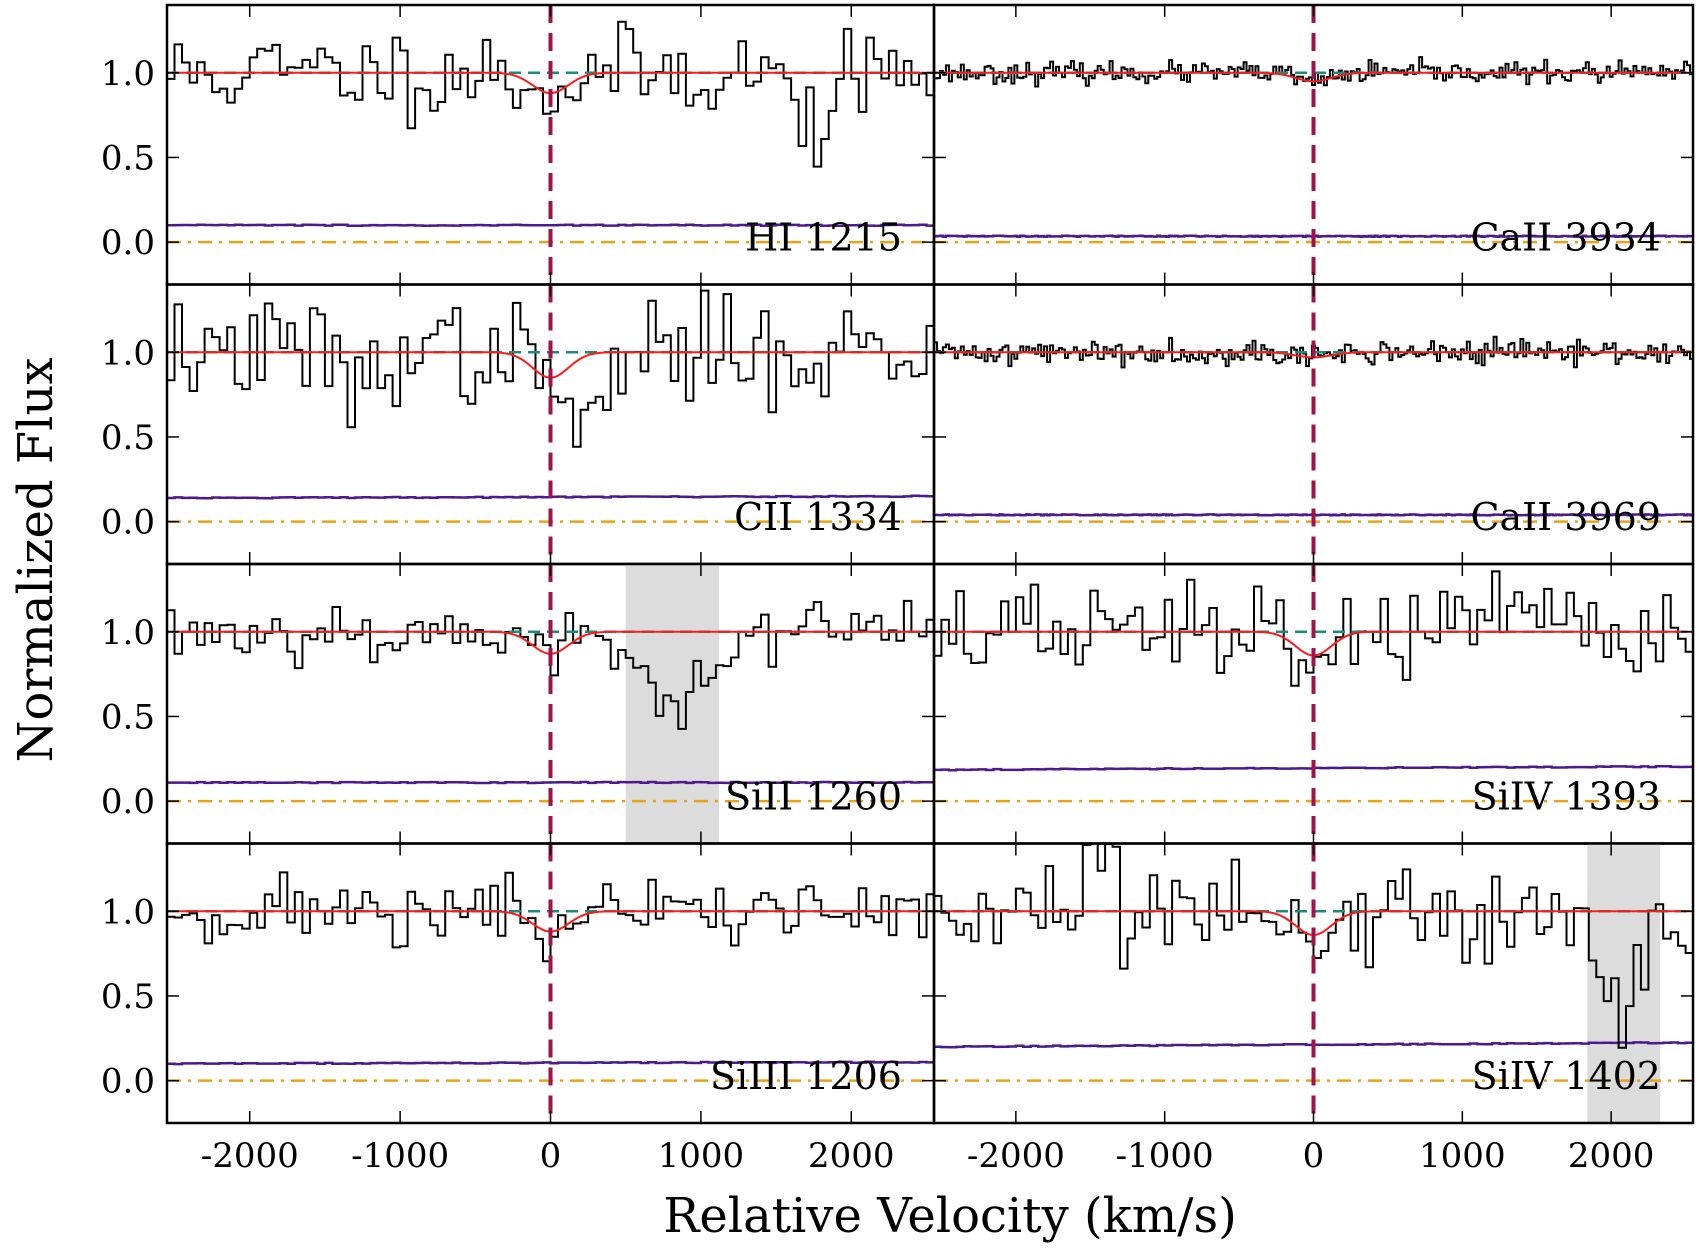  What do you see at coordinates (823, 238) in the screenshot?
I see `panel-label-hi-1215: HI 1215` at bounding box center [823, 238].